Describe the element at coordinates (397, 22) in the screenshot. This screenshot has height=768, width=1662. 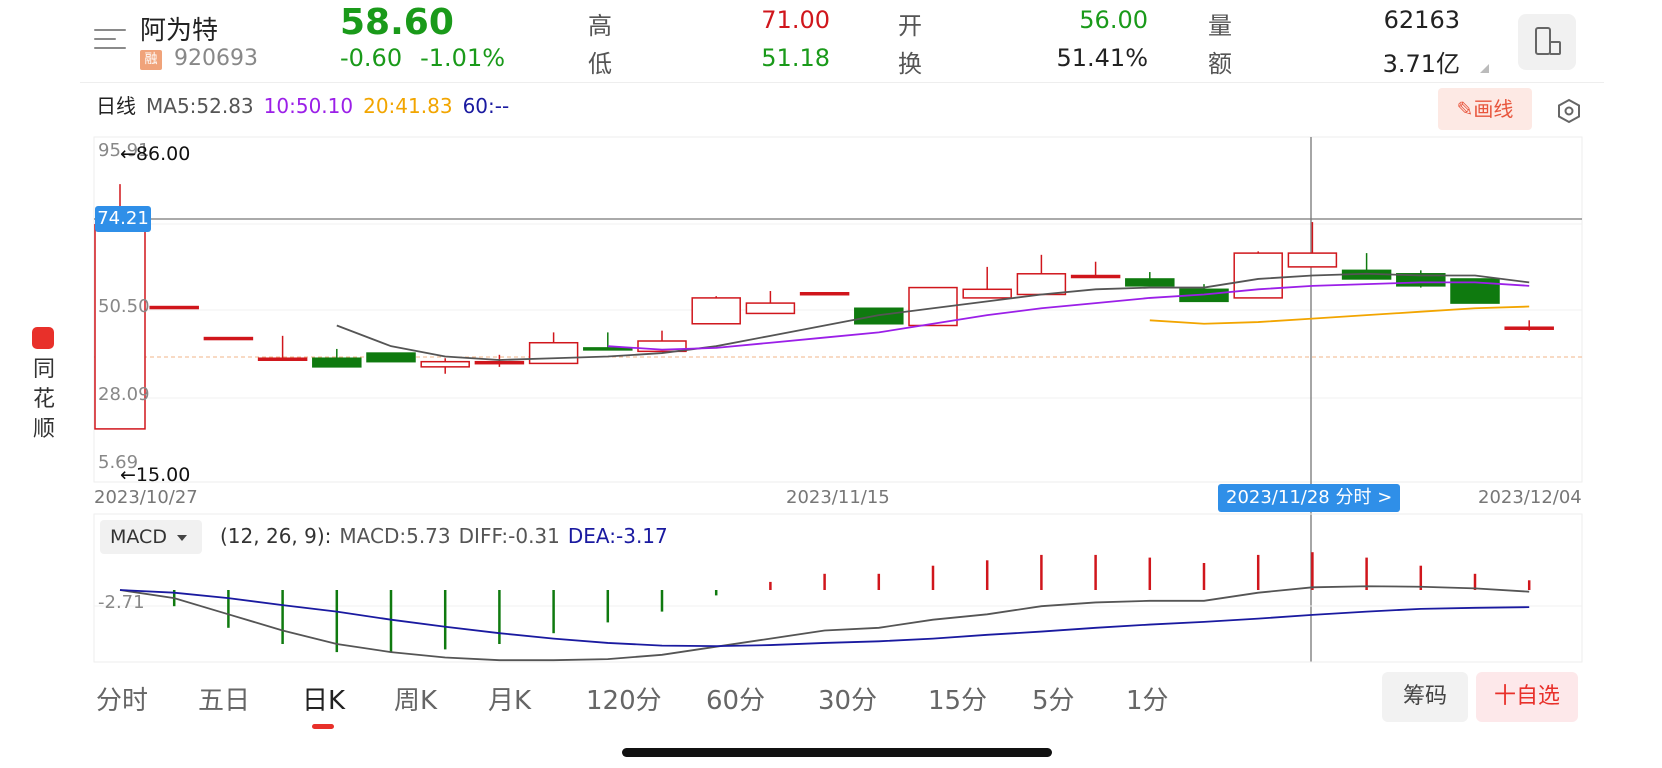
I see `current-price: 58.60` at that location.